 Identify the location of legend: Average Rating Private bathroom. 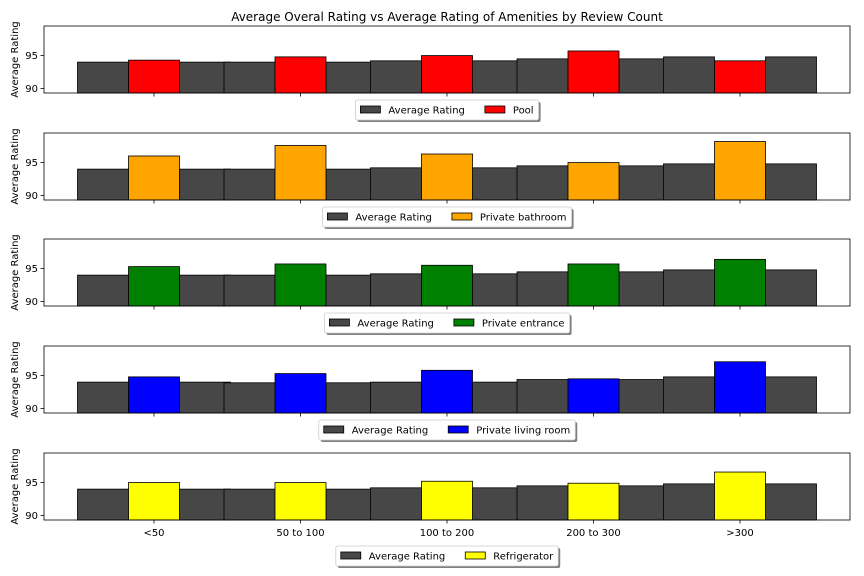
(448, 217).